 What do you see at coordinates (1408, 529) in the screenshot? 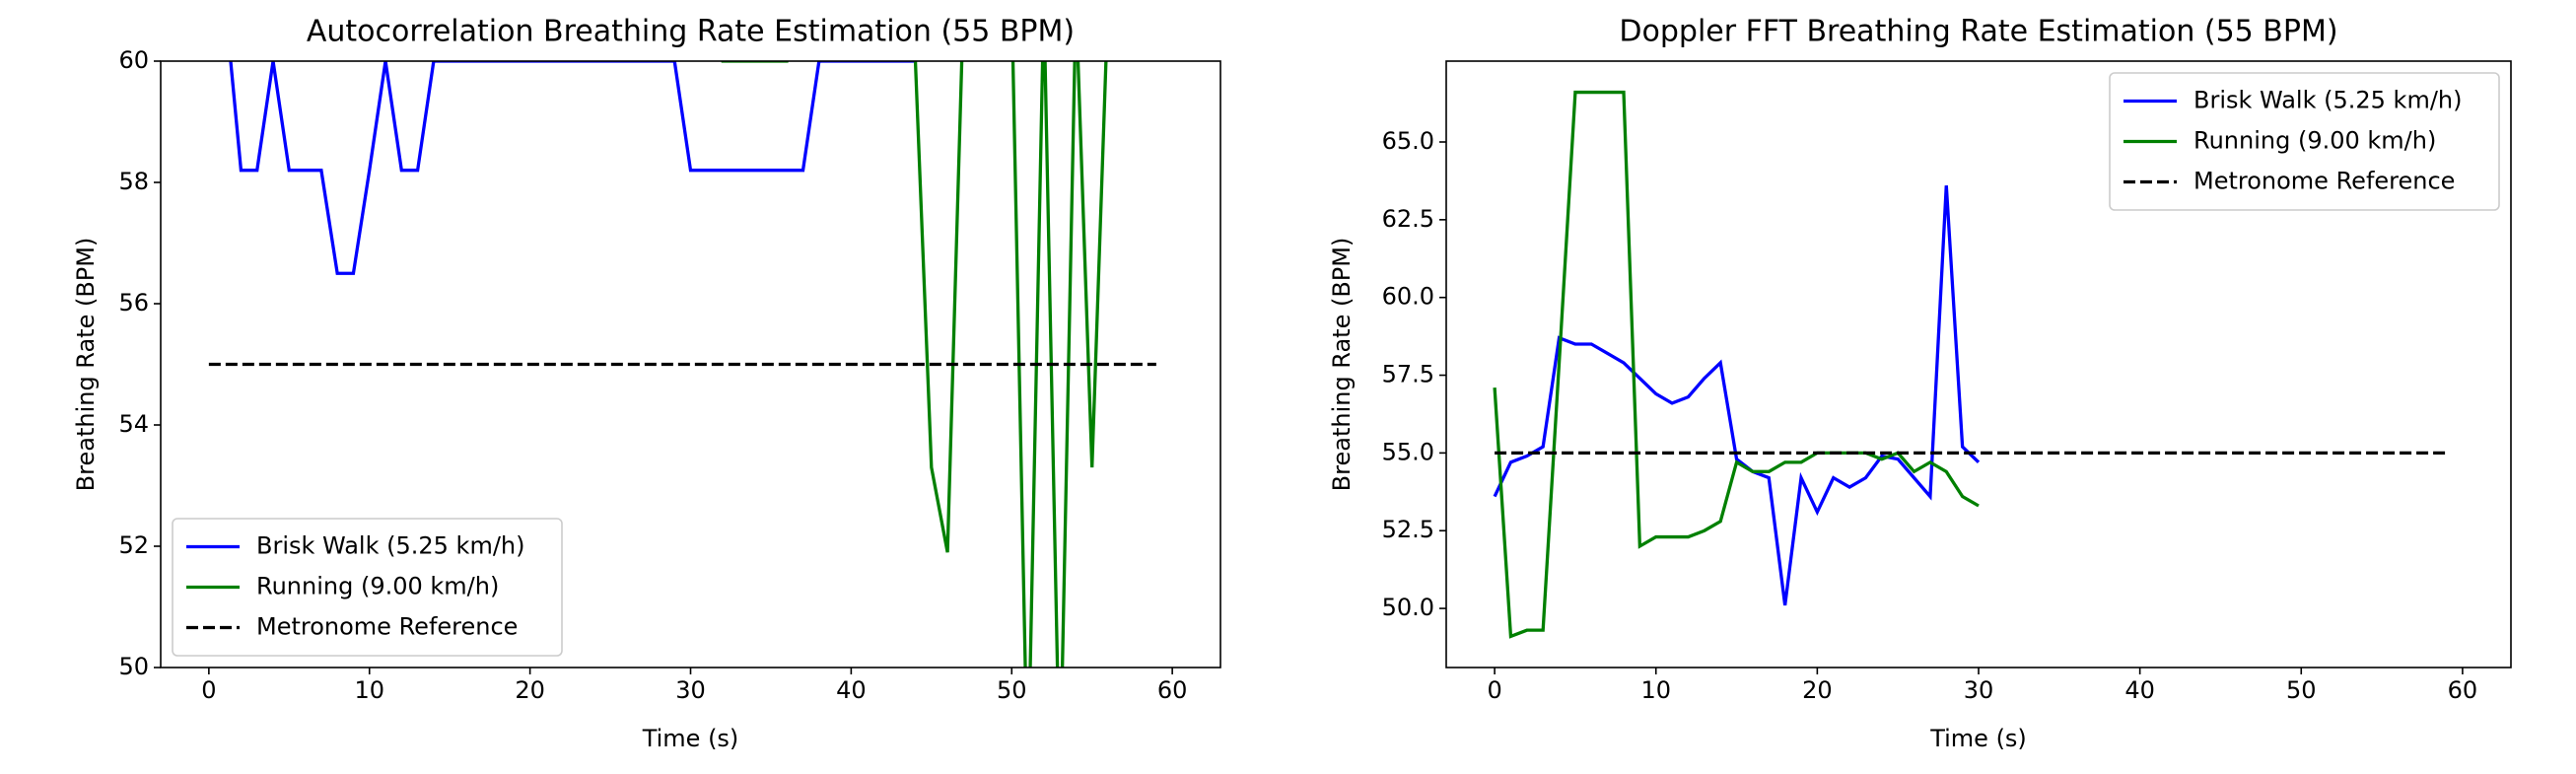
I see `y-tick-label: 52.5` at bounding box center [1408, 529].